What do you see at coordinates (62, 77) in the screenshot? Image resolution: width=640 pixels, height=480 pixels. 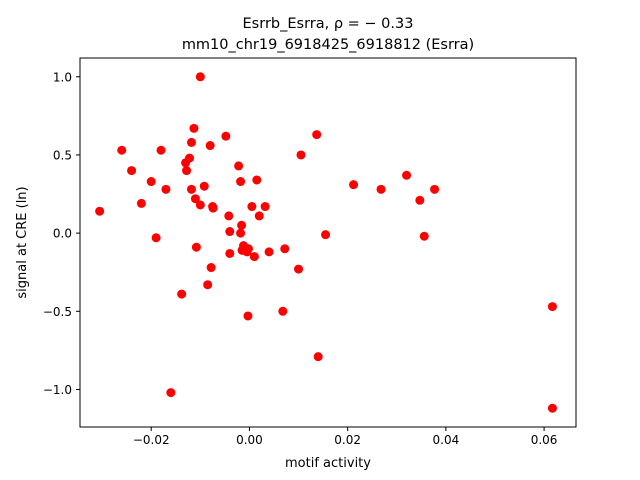 I see `y-tick-label: 1.0` at bounding box center [62, 77].